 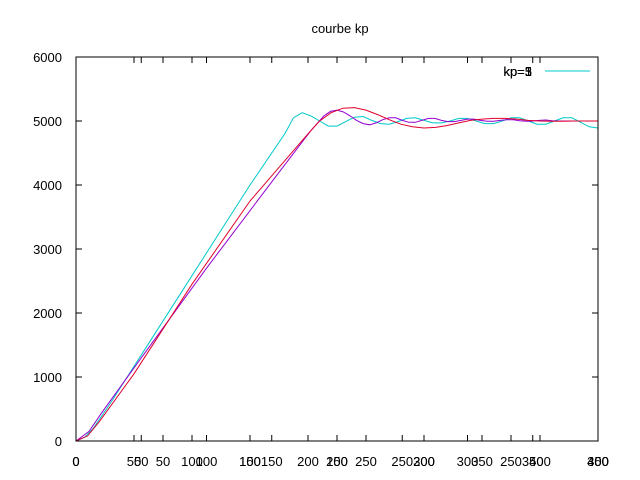 I want to click on y-tick-label: 3000, so click(x=47, y=249).